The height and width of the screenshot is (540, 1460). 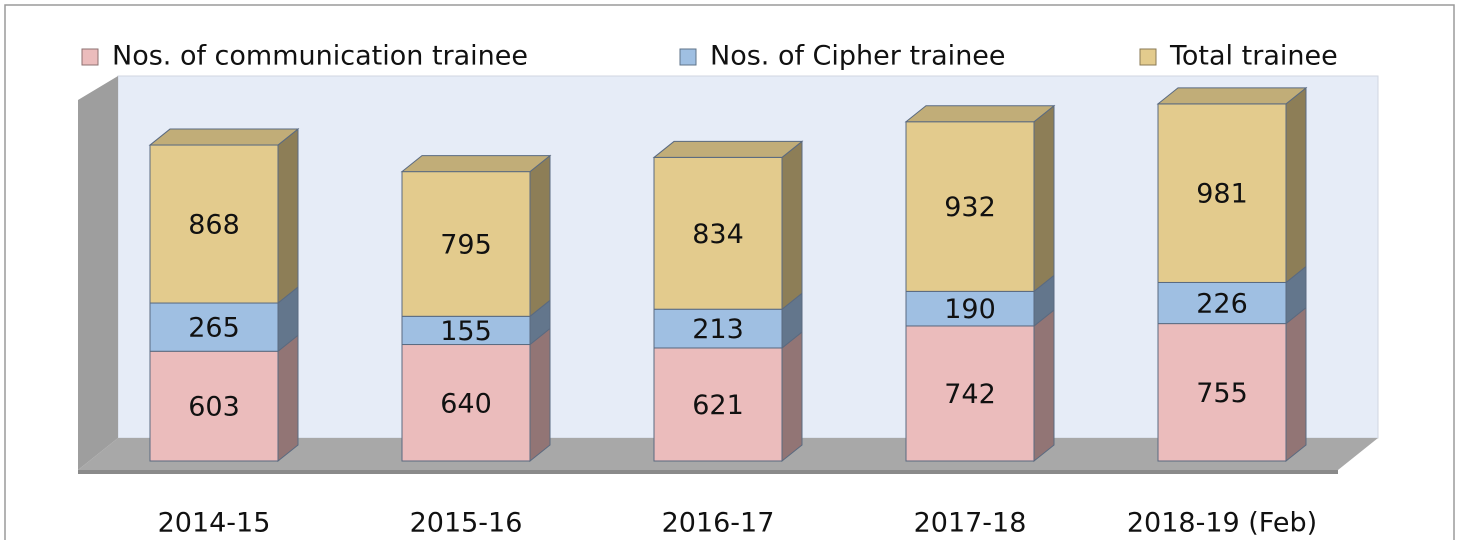 I want to click on data-label: 213, so click(x=718, y=329).